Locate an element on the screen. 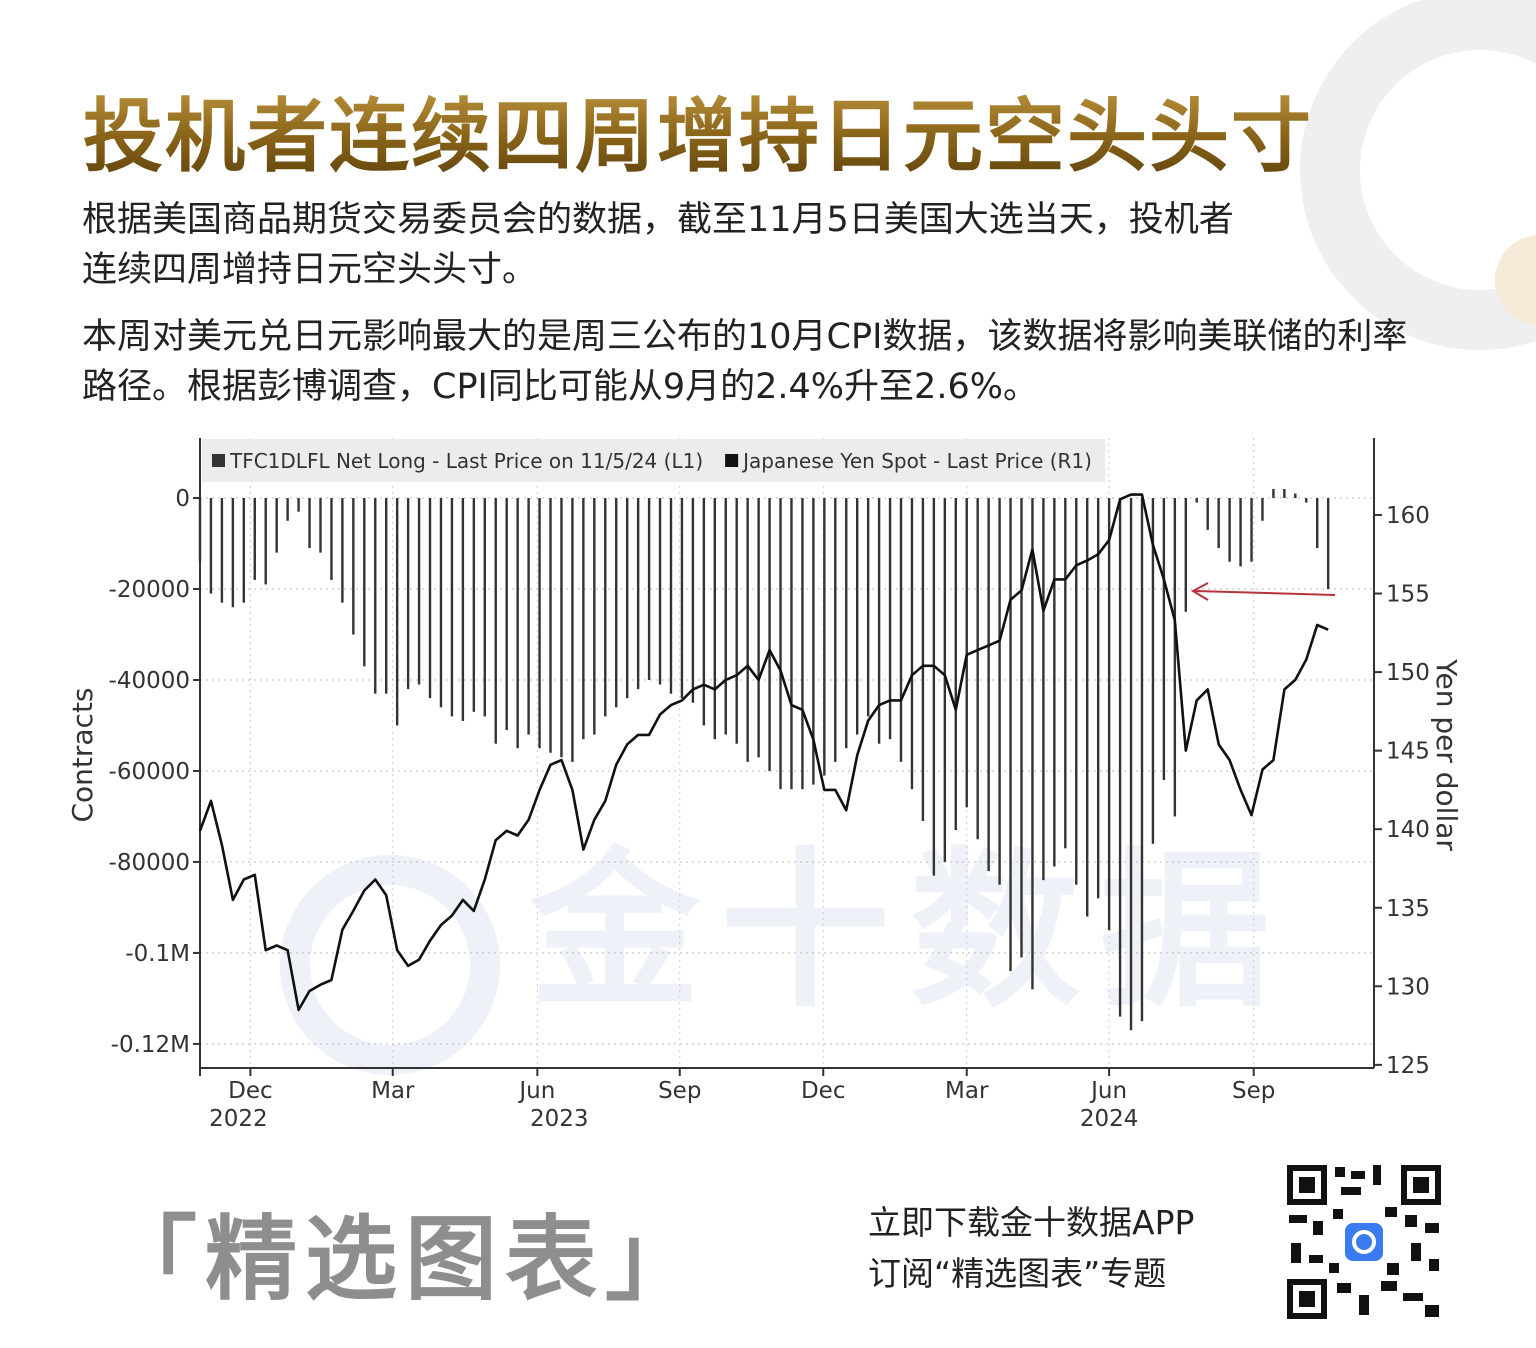 The width and height of the screenshot is (1536, 1348). x-year-label: 2023 is located at coordinates (559, 1119).